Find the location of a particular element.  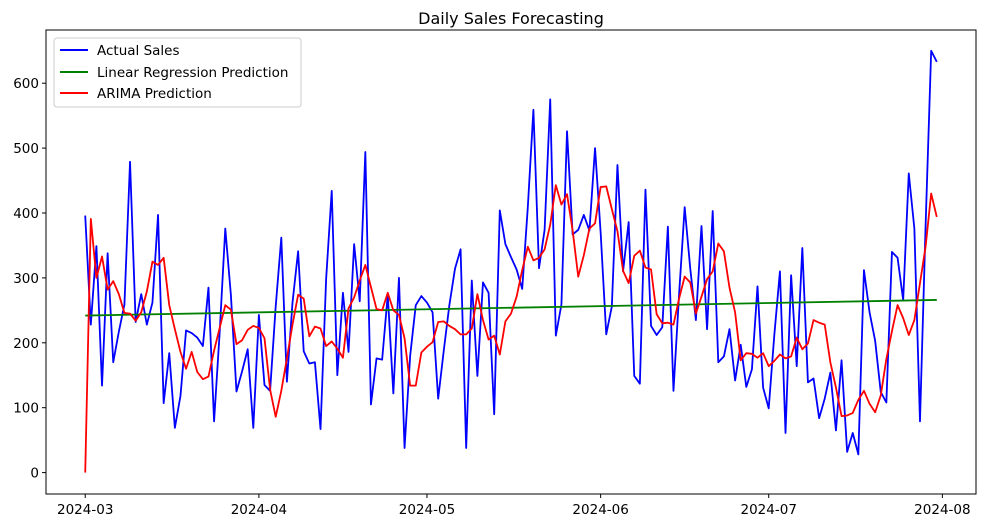

legend-label-linear-regression: Linear Regression Prediction is located at coordinates (192, 73).